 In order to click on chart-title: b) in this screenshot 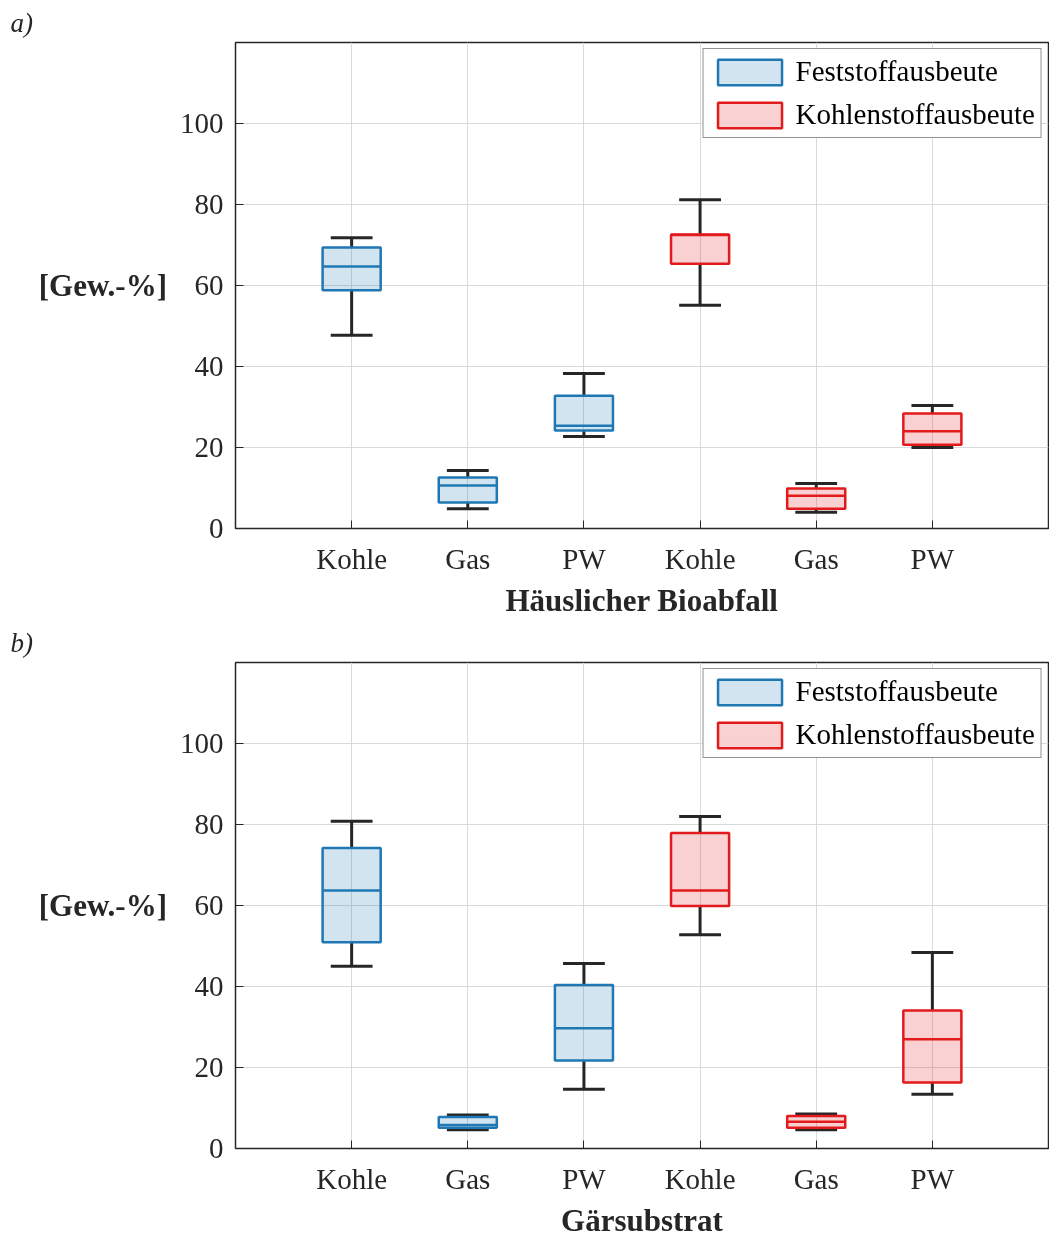, I will do `click(21, 642)`.